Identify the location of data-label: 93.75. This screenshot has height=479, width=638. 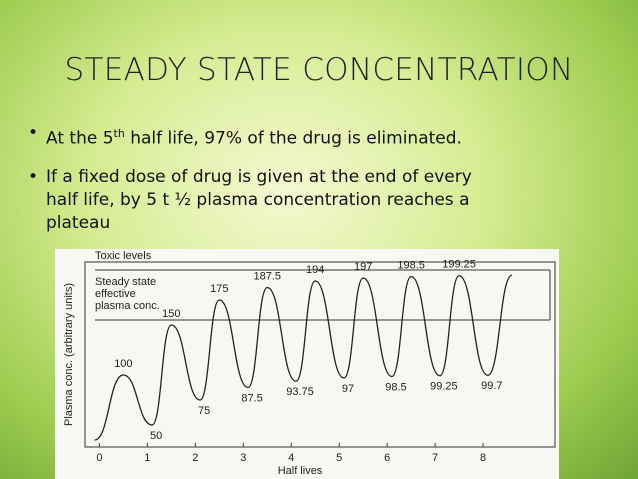
(300, 392).